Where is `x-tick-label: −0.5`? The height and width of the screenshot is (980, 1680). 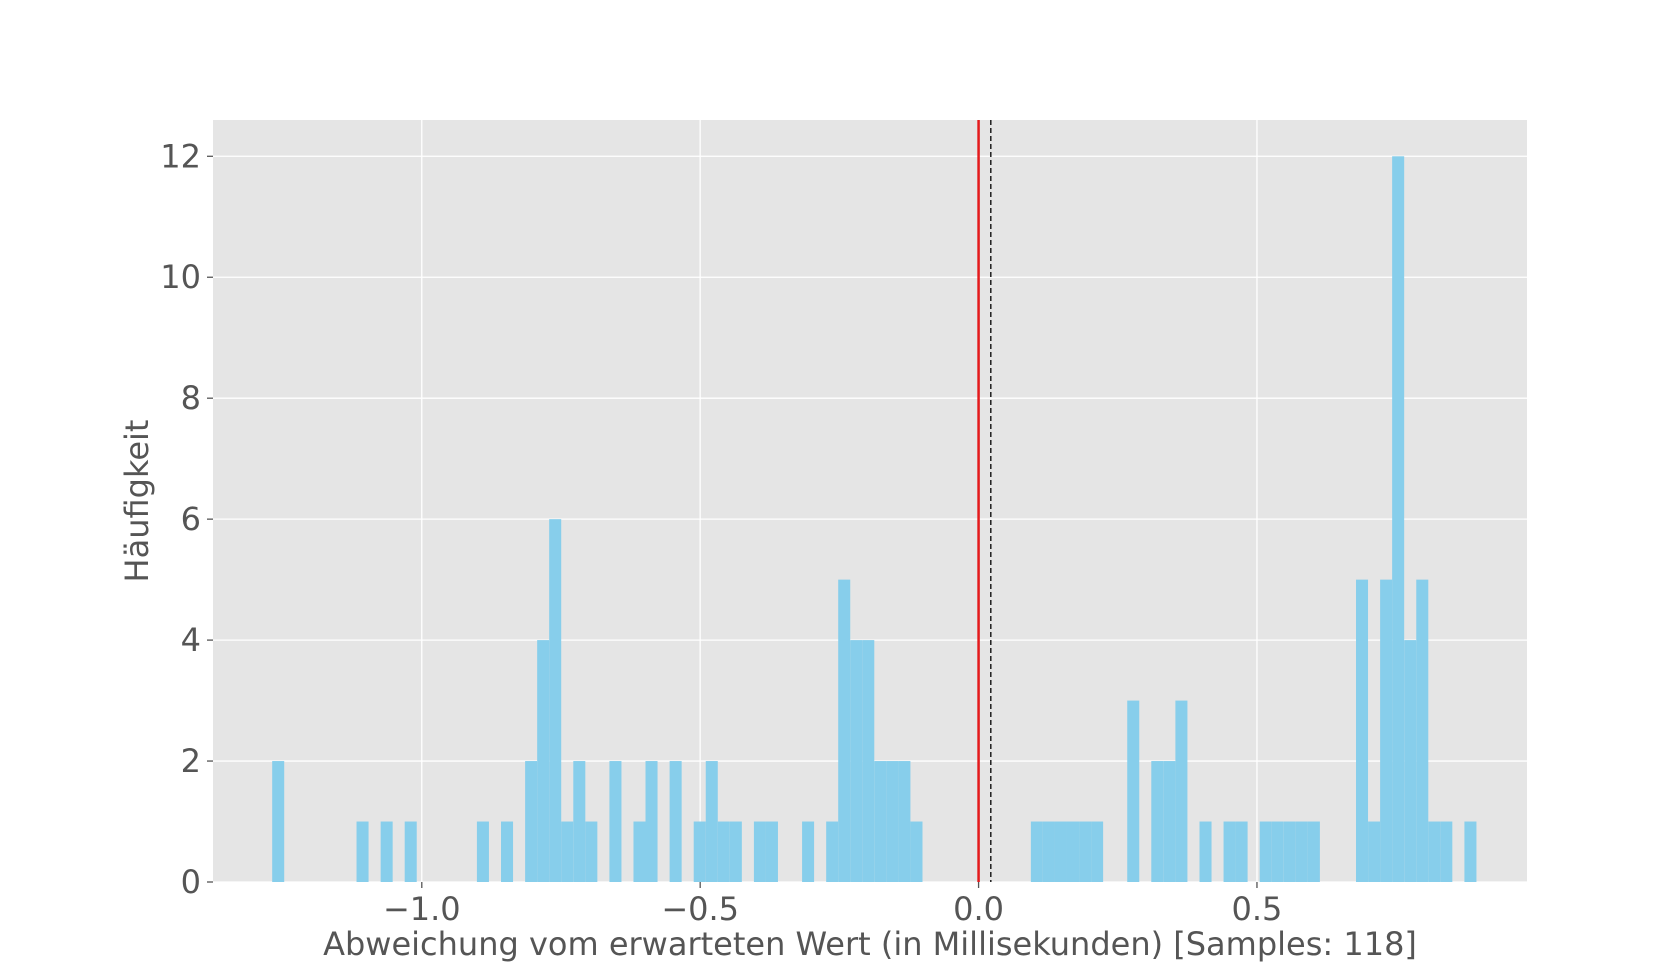 x-tick-label: −0.5 is located at coordinates (700, 909).